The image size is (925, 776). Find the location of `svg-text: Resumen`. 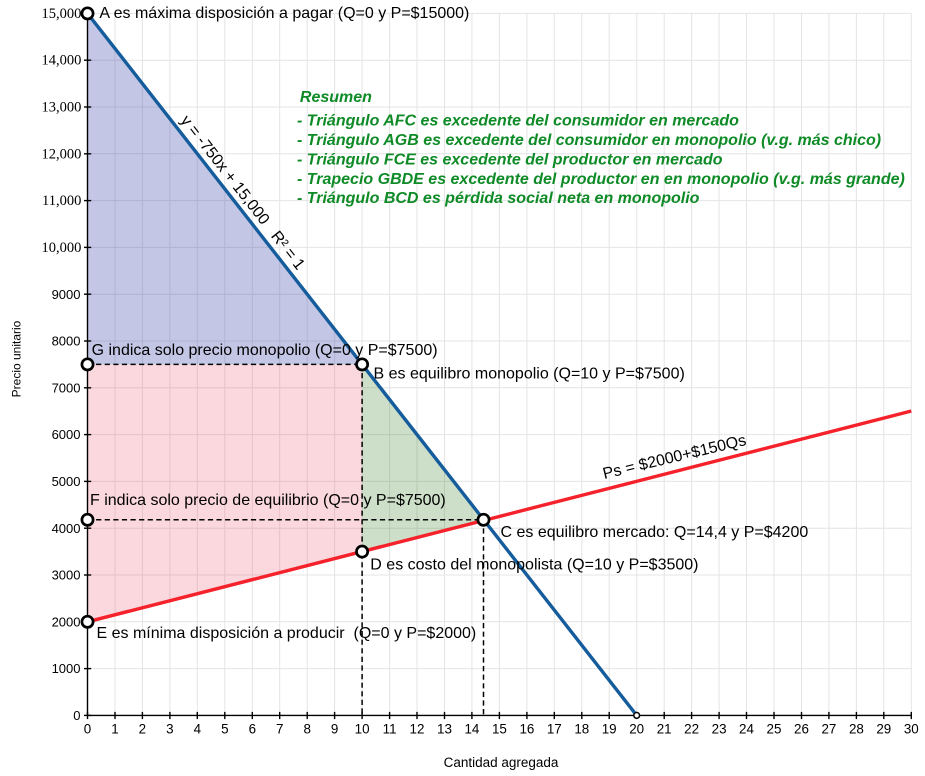

svg-text: Resumen is located at coordinates (336, 97).